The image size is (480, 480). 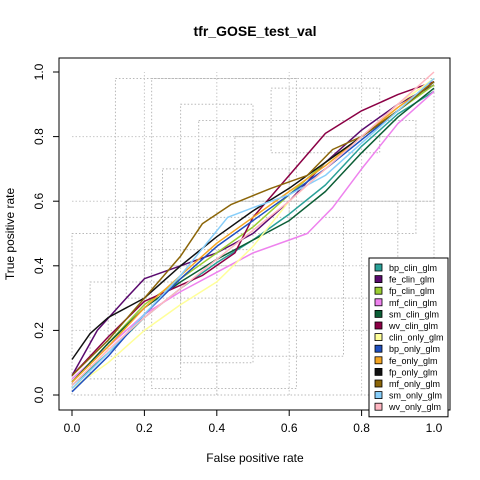 What do you see at coordinates (414, 384) in the screenshot?
I see `legend-label: mf_only_glm` at bounding box center [414, 384].